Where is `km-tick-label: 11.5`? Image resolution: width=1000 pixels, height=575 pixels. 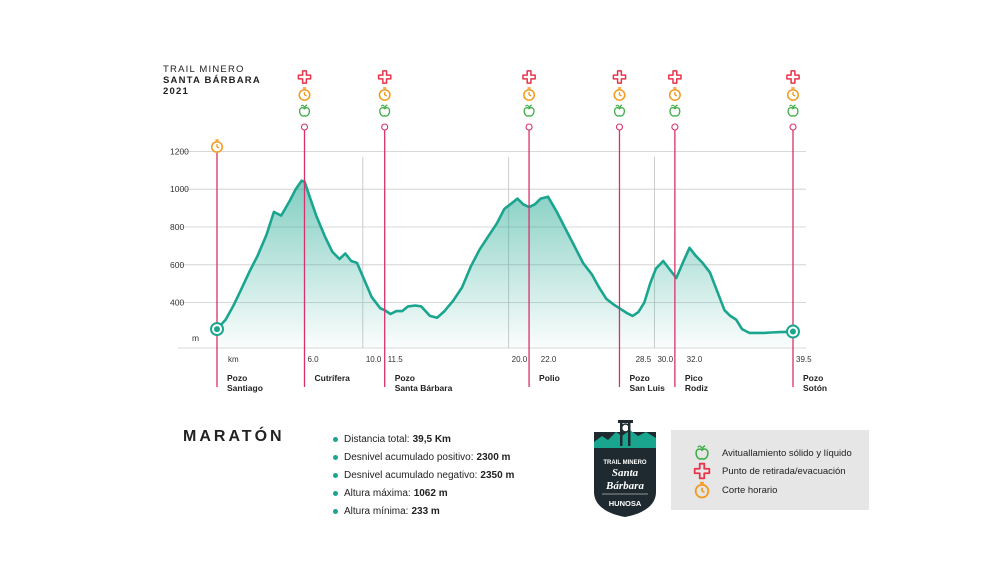
km-tick-label: 11.5 is located at coordinates (396, 359).